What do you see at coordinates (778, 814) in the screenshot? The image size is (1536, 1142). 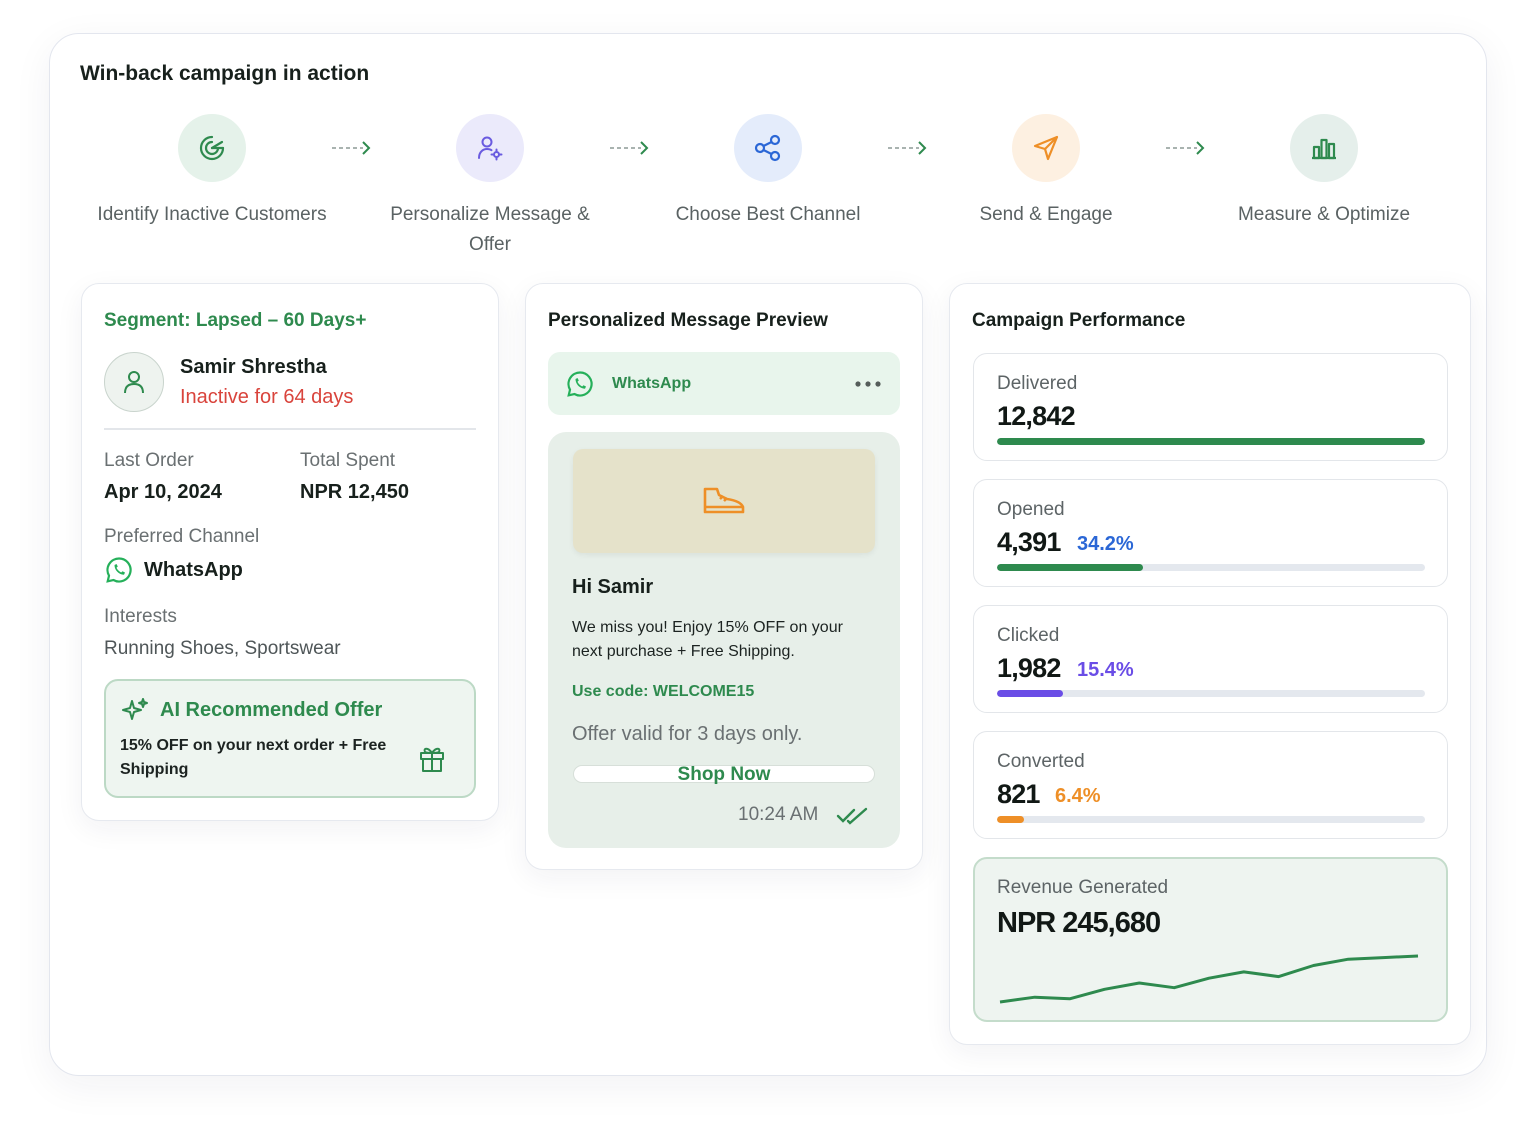 I see `message-time: 10:24 AM` at bounding box center [778, 814].